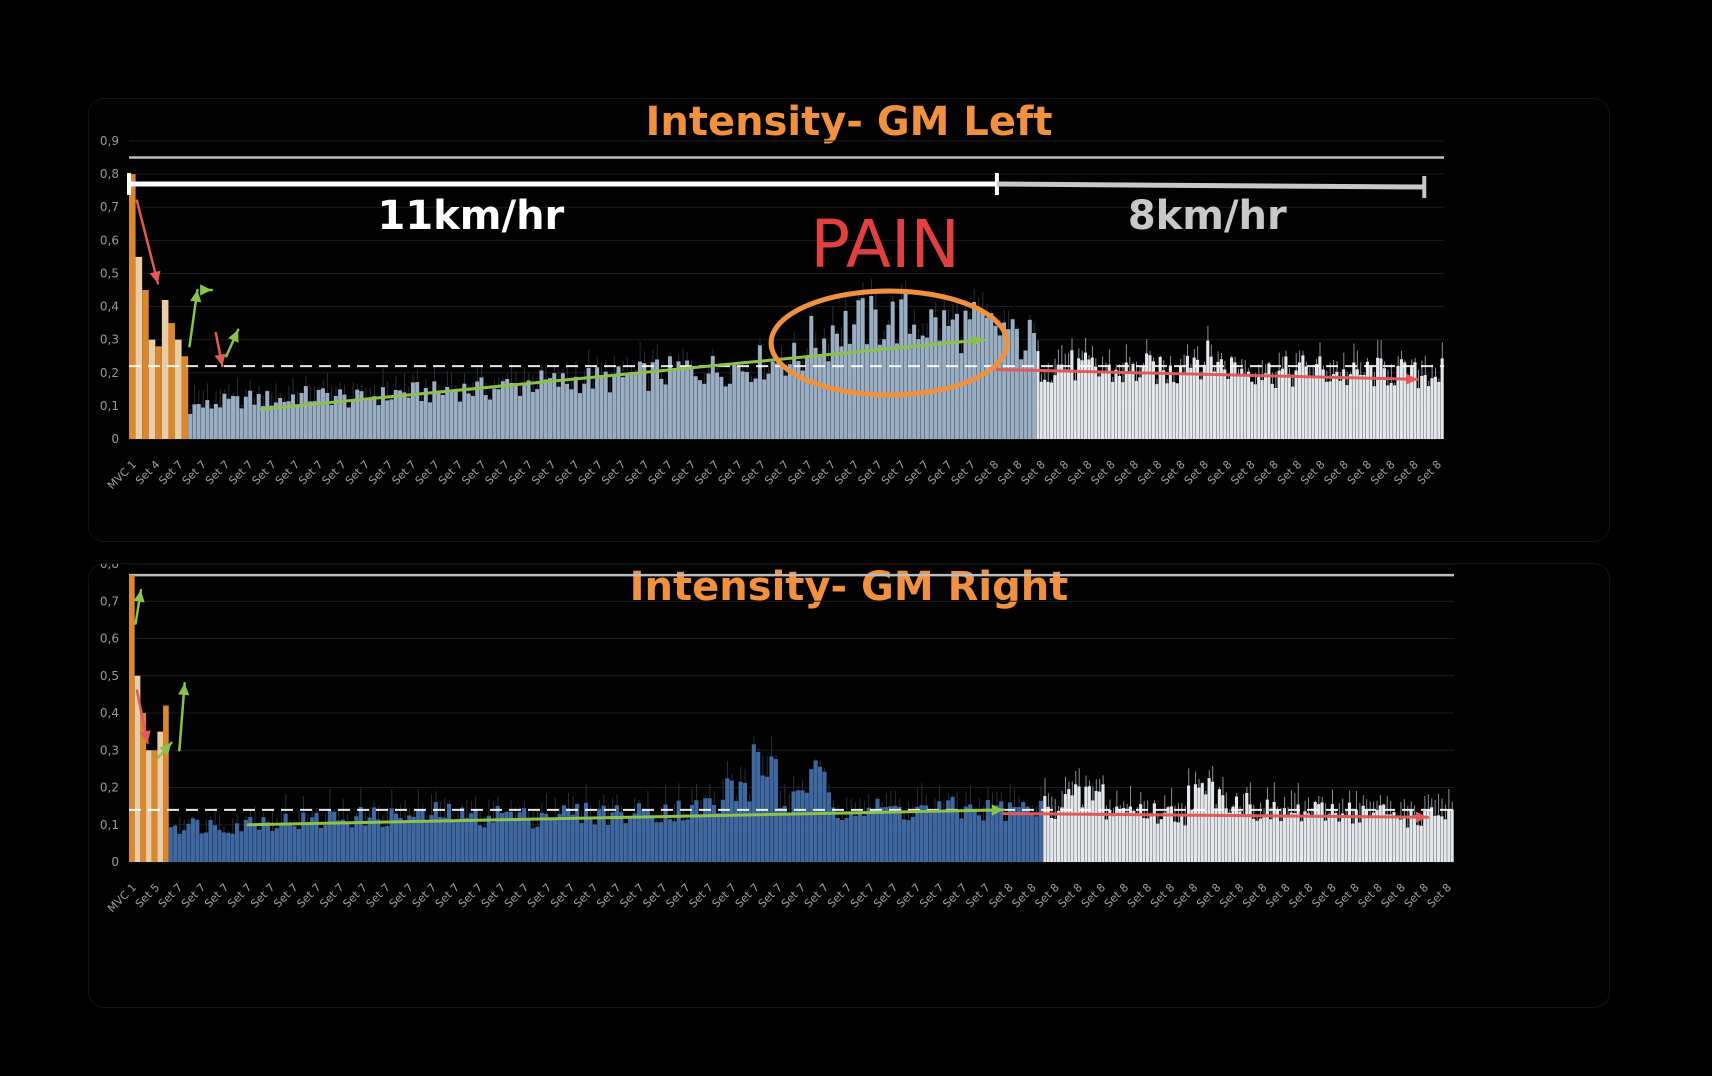  What do you see at coordinates (109, 240) in the screenshot?
I see `y-tick-label: 0,6` at bounding box center [109, 240].